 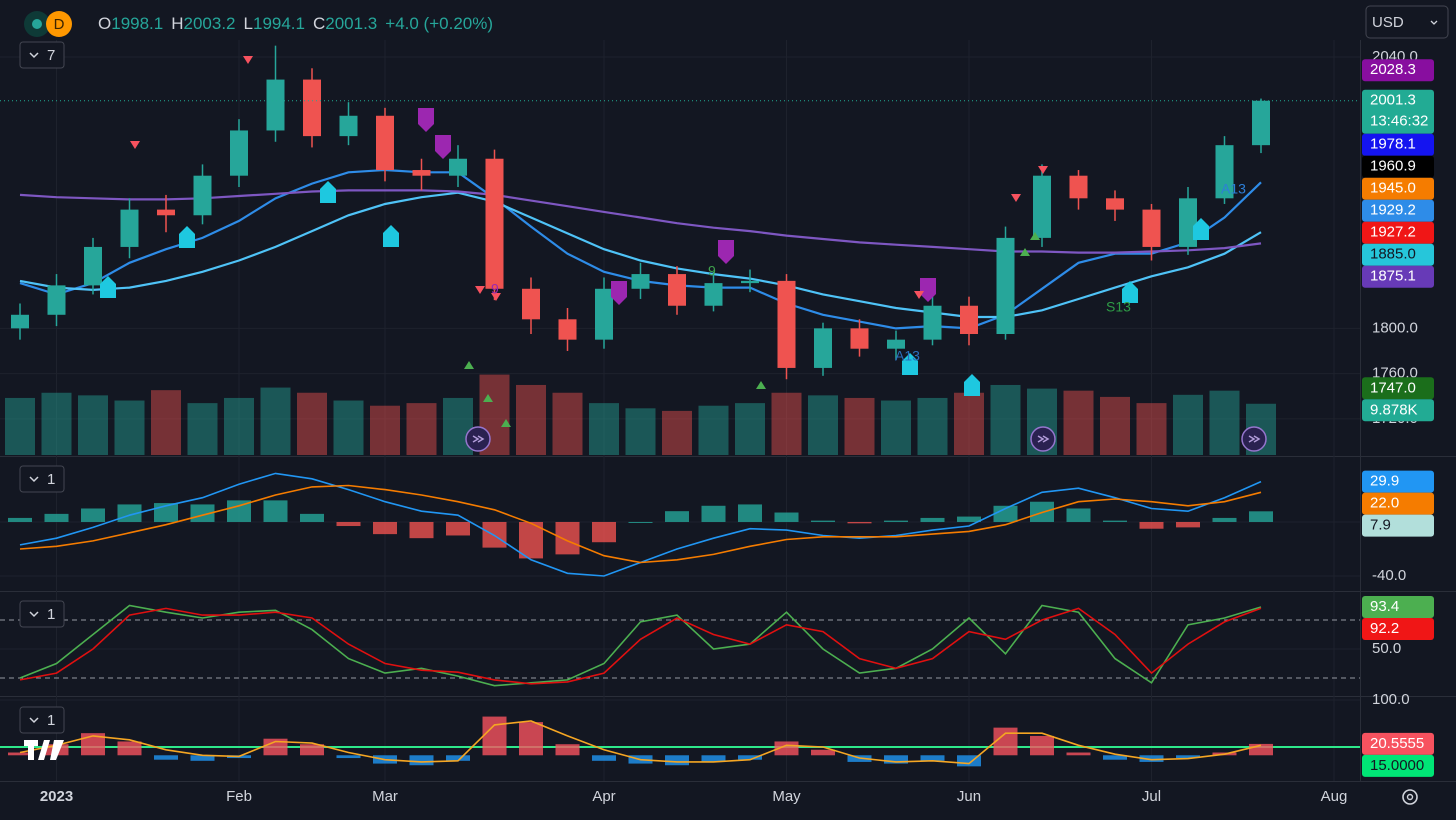 I want to click on y-tick-label: 50.0, so click(x=1386, y=648).